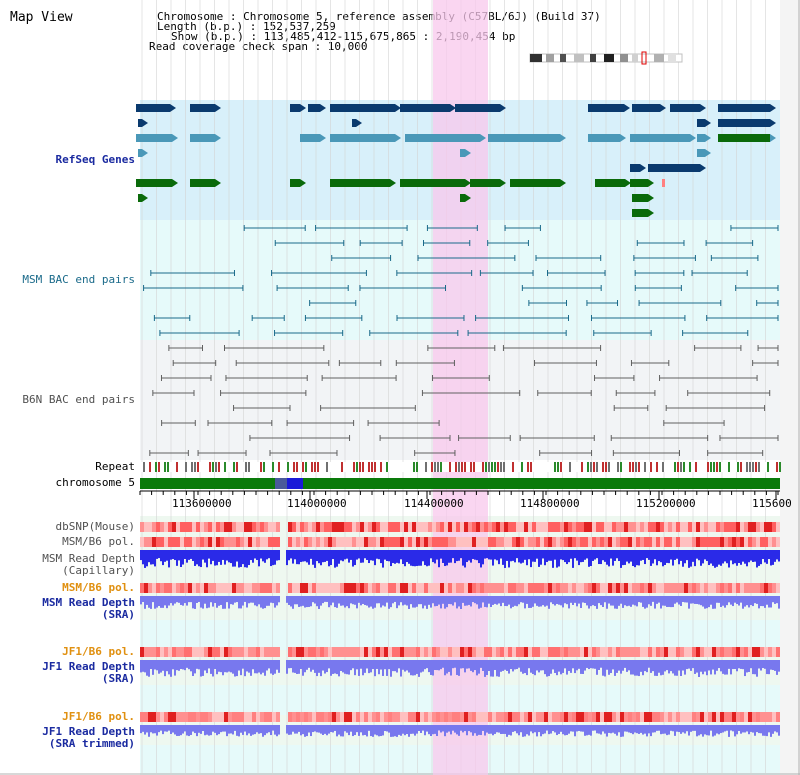 The width and height of the screenshot is (800, 775). Describe the element at coordinates (393, 183) in the screenshot. I see `gene-strand-arrow` at that location.